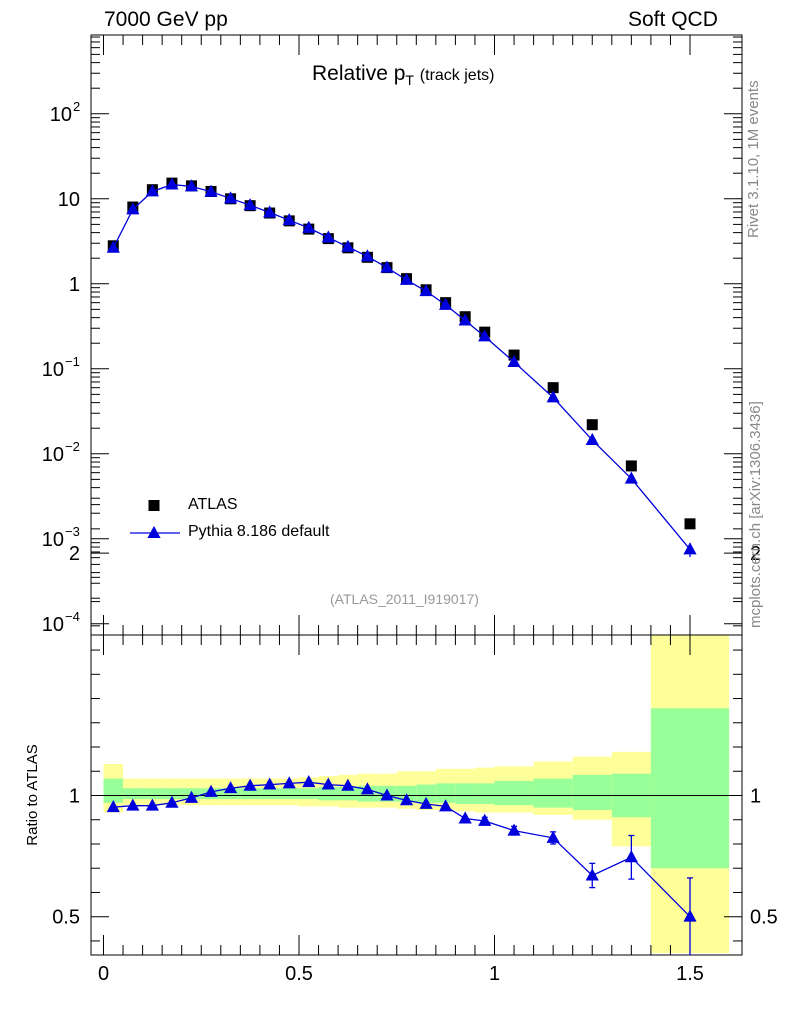 This screenshot has width=786, height=1024. I want to click on legend-atlas-marker, so click(154, 505).